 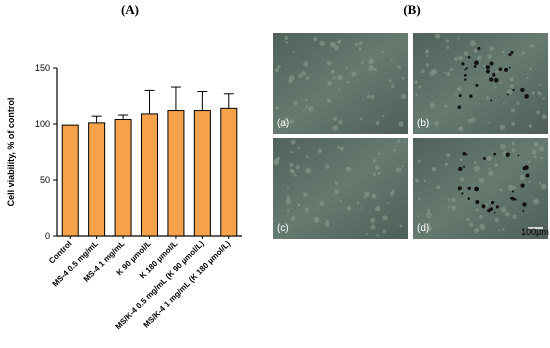 I want to click on y-tick-label: 50, so click(x=45, y=180).